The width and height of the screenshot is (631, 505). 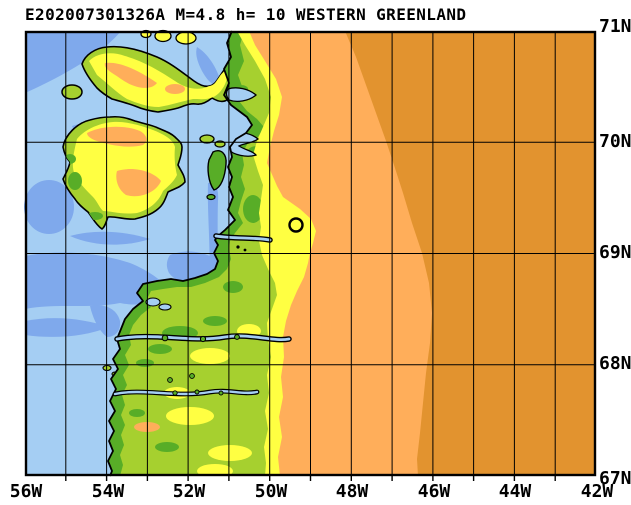 I want to click on x-axis-label-54w: 54W, so click(x=108, y=491).